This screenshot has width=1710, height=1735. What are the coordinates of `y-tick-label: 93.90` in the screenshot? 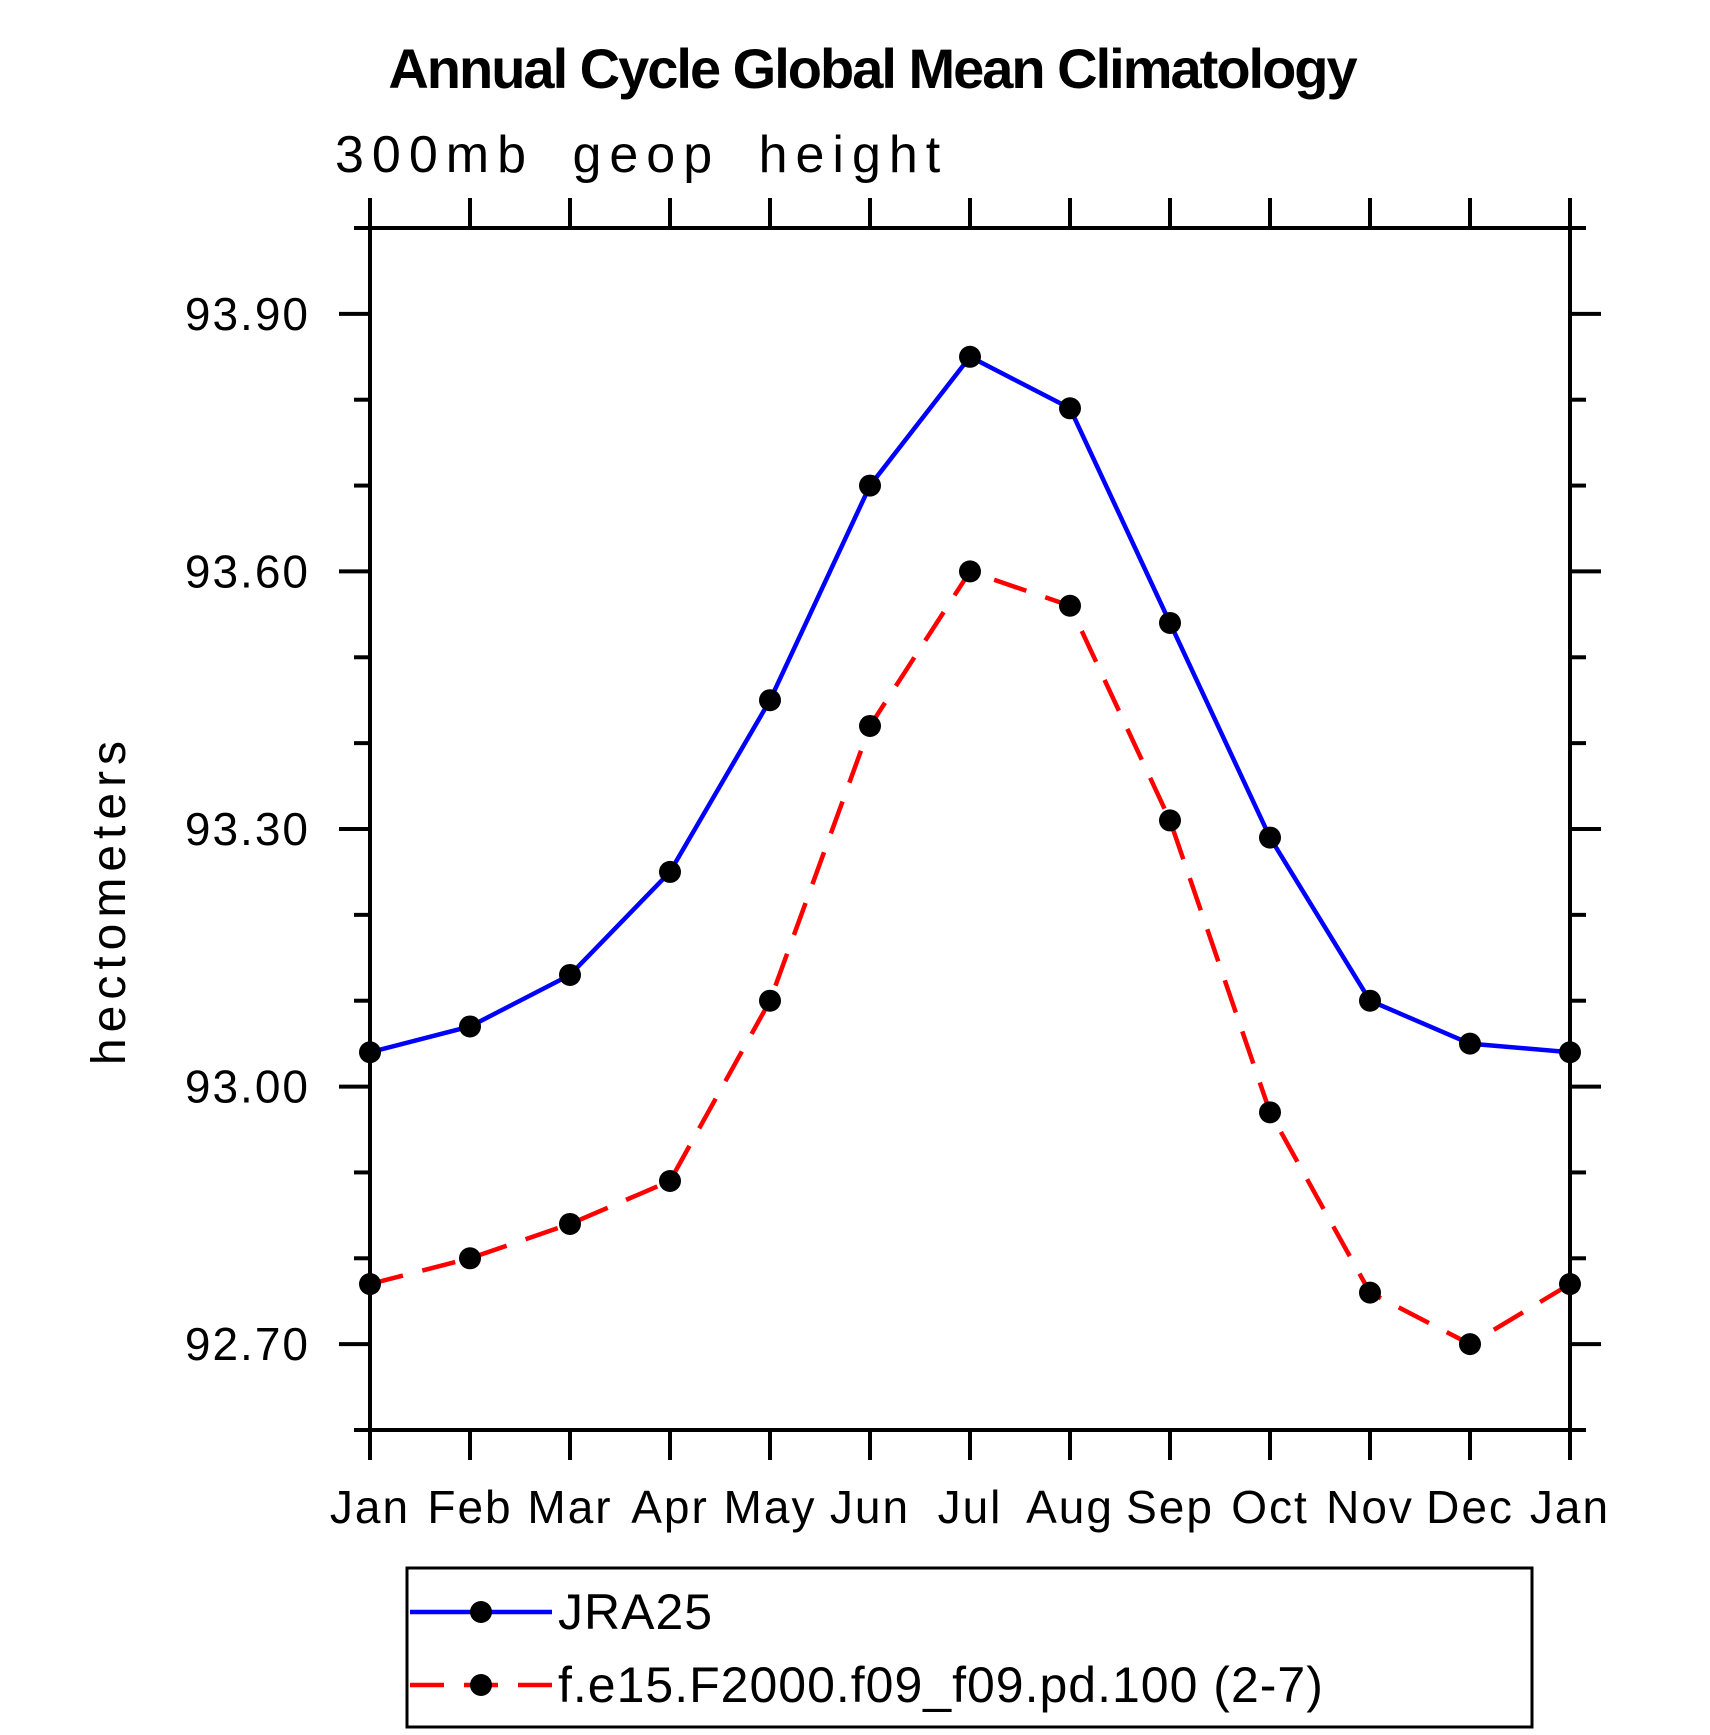 It's located at (247, 314).